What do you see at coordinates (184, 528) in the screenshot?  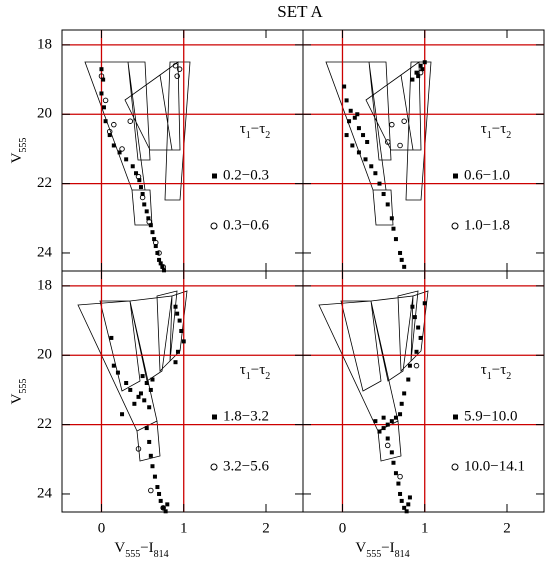 I see `x-tick-label: 1` at bounding box center [184, 528].